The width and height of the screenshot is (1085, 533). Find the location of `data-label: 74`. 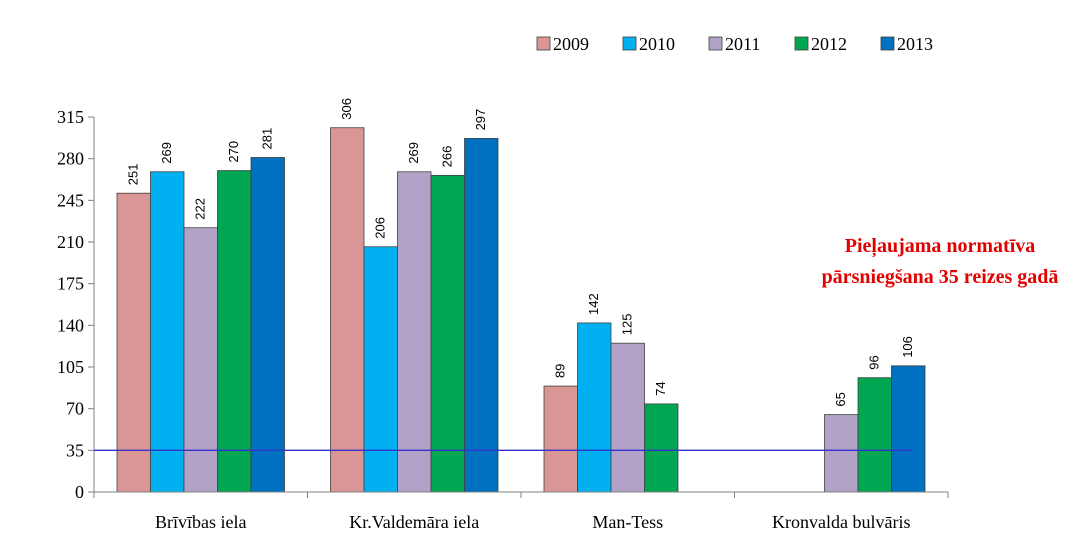

data-label: 74 is located at coordinates (660, 388).